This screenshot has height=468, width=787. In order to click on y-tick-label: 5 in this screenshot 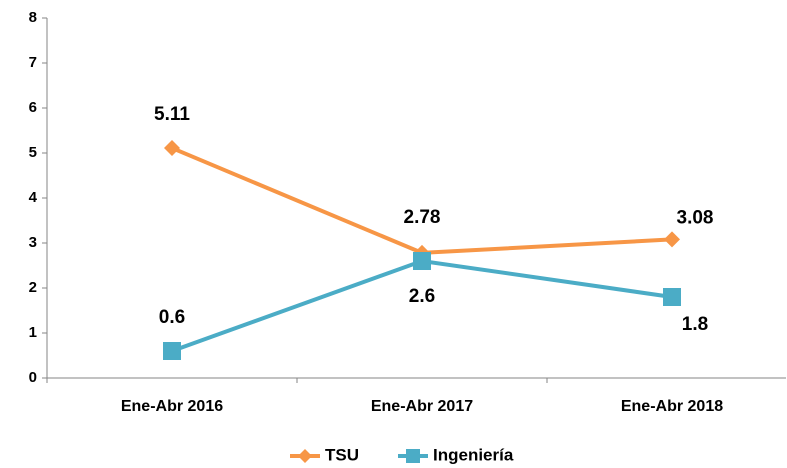, I will do `click(33, 152)`.